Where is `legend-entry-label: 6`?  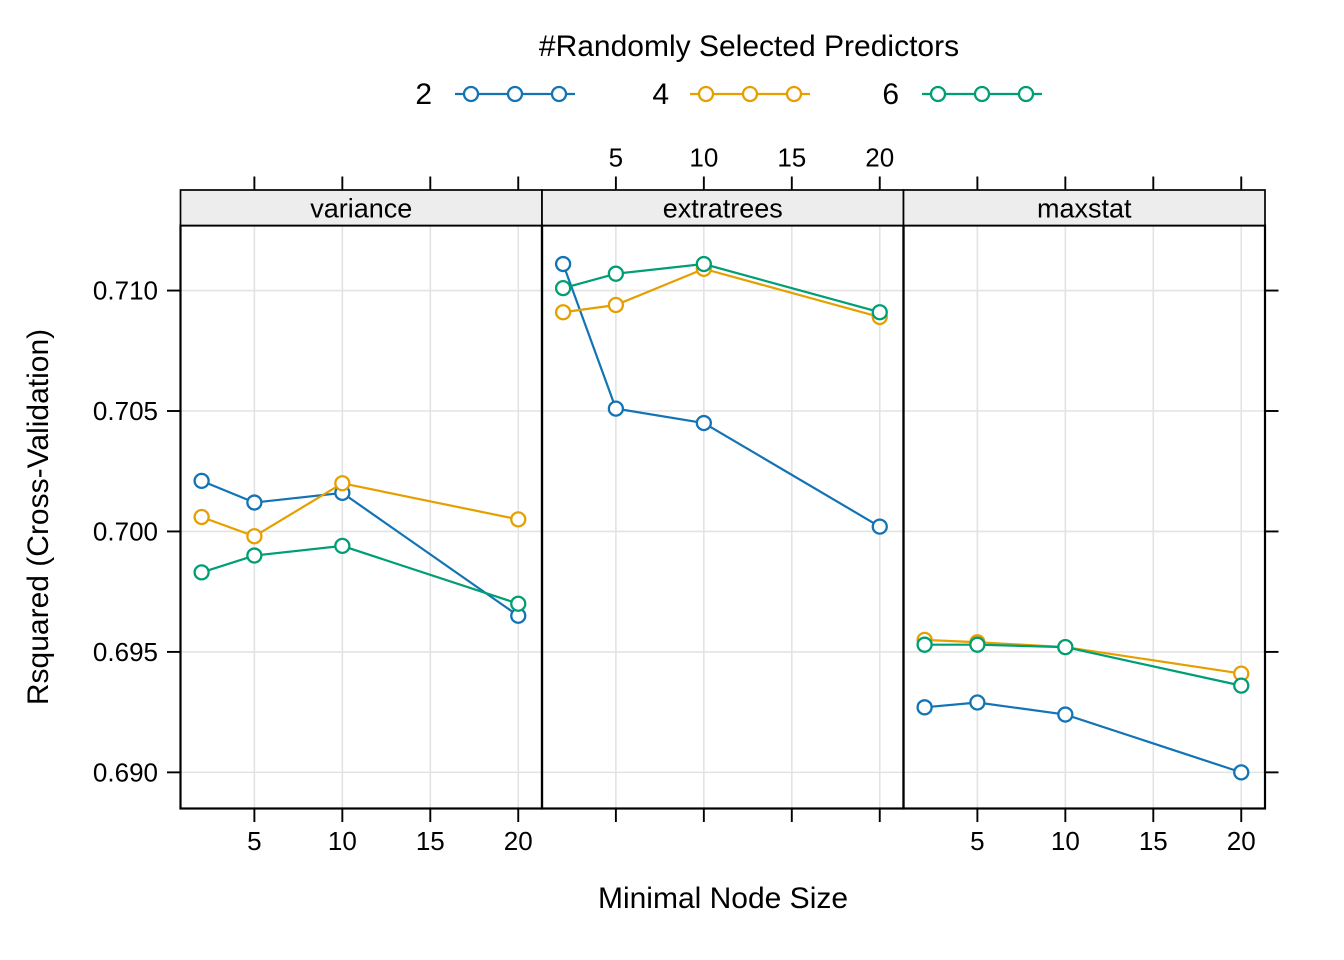 legend-entry-label: 6 is located at coordinates (890, 94).